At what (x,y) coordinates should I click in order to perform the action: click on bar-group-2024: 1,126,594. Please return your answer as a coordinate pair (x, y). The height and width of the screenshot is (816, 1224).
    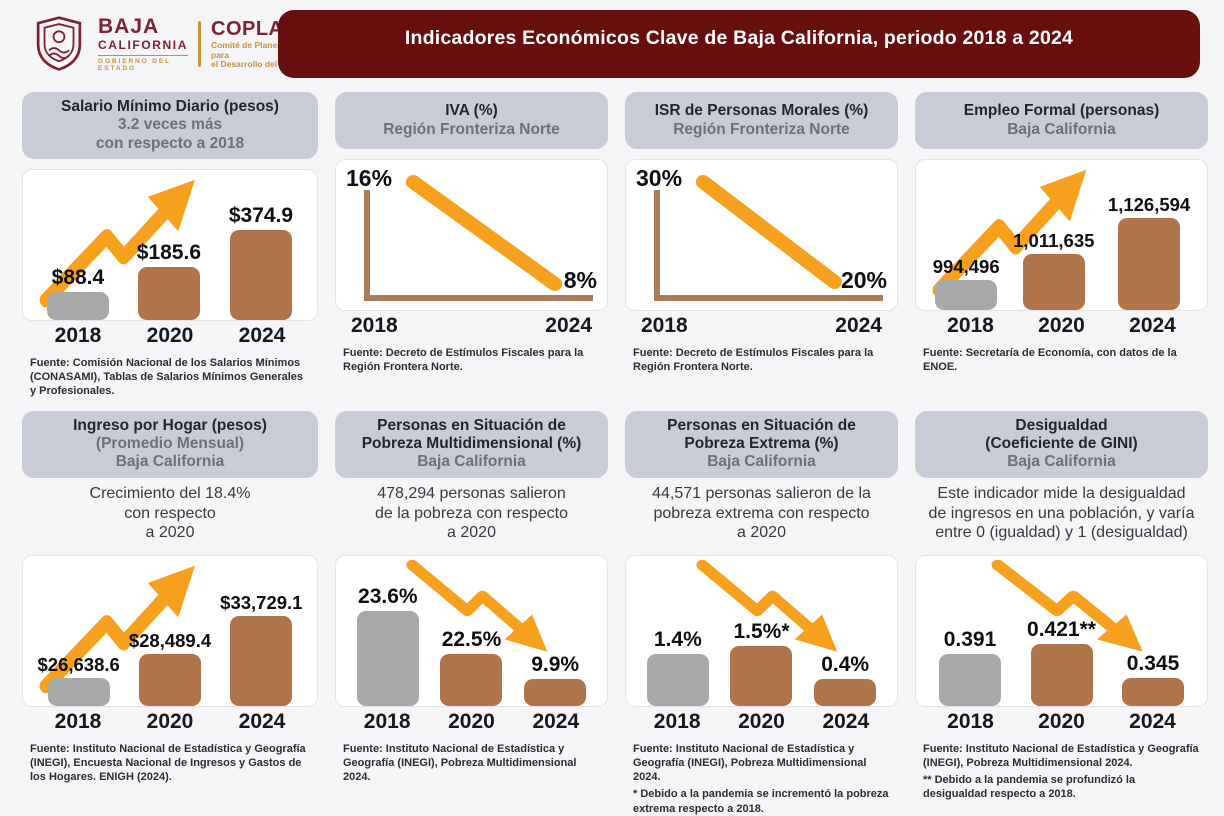
    Looking at the image, I should click on (1149, 252).